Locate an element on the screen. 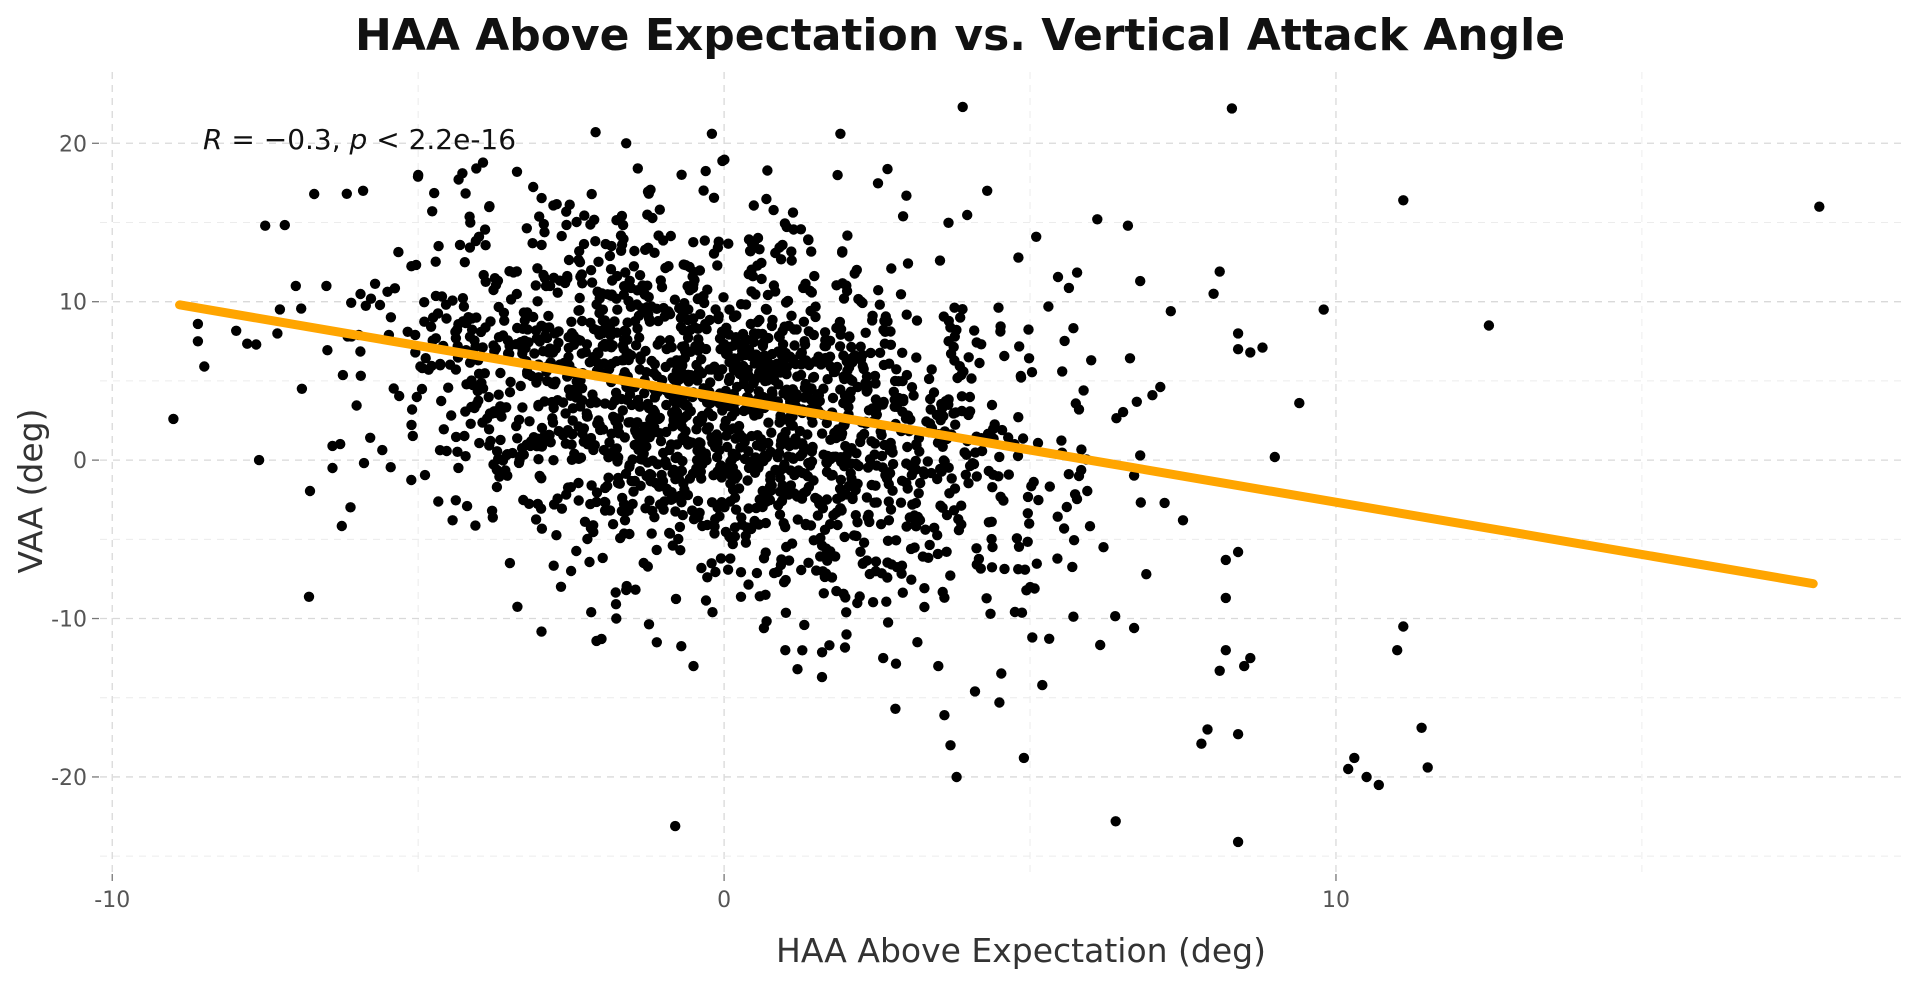 The height and width of the screenshot is (985, 1920). y-tick-label: 10 is located at coordinates (73, 303).